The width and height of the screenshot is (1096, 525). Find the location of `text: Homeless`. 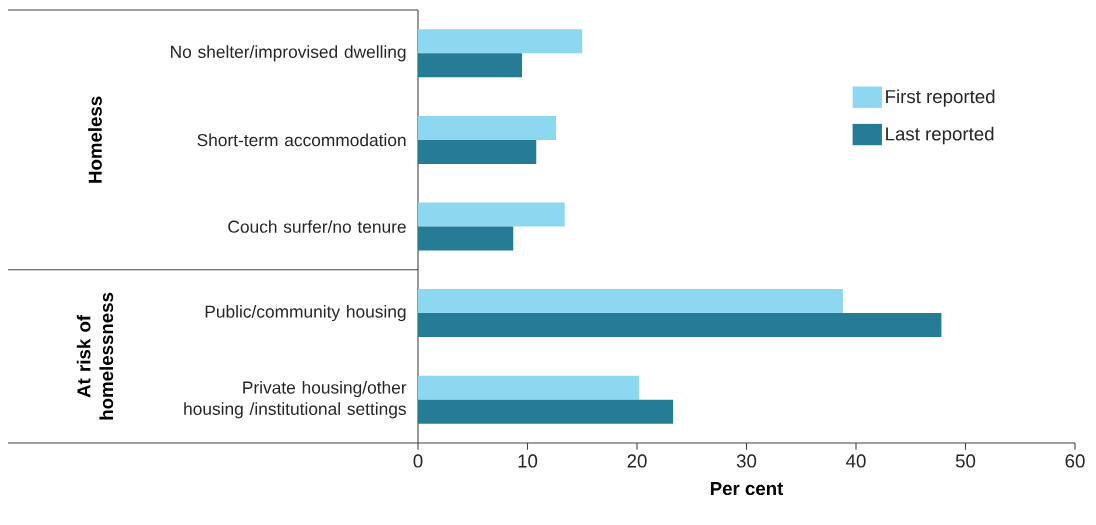

text: Homeless is located at coordinates (95, 139).